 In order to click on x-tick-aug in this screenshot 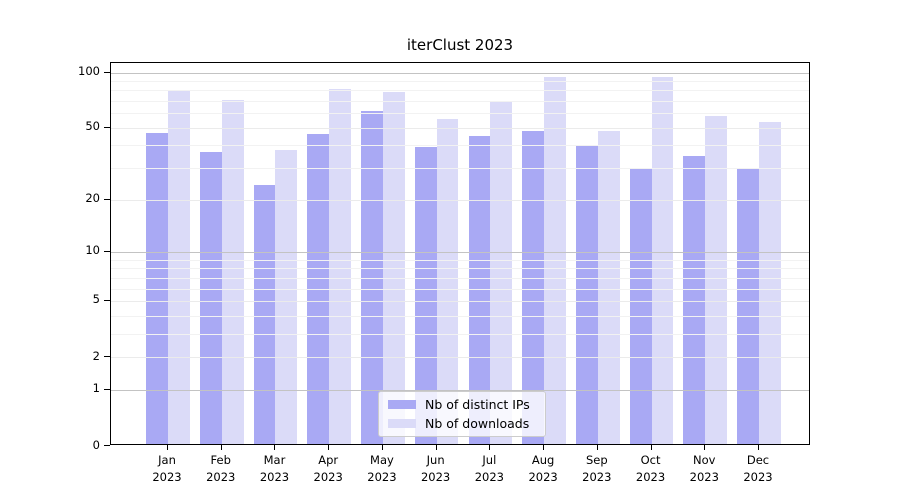, I will do `click(544, 447)`.